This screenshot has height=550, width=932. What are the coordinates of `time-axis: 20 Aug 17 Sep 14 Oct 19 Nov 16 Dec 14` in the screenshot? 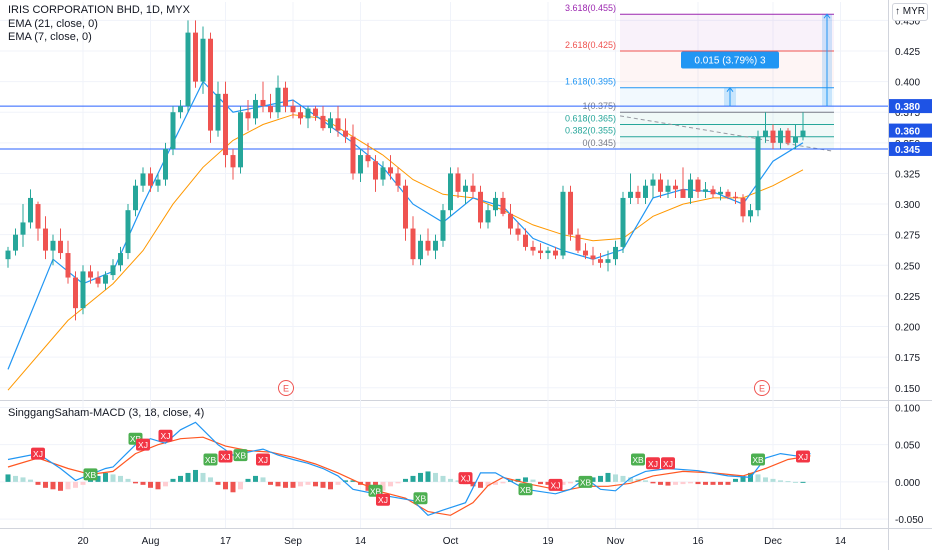 It's located at (461, 541).